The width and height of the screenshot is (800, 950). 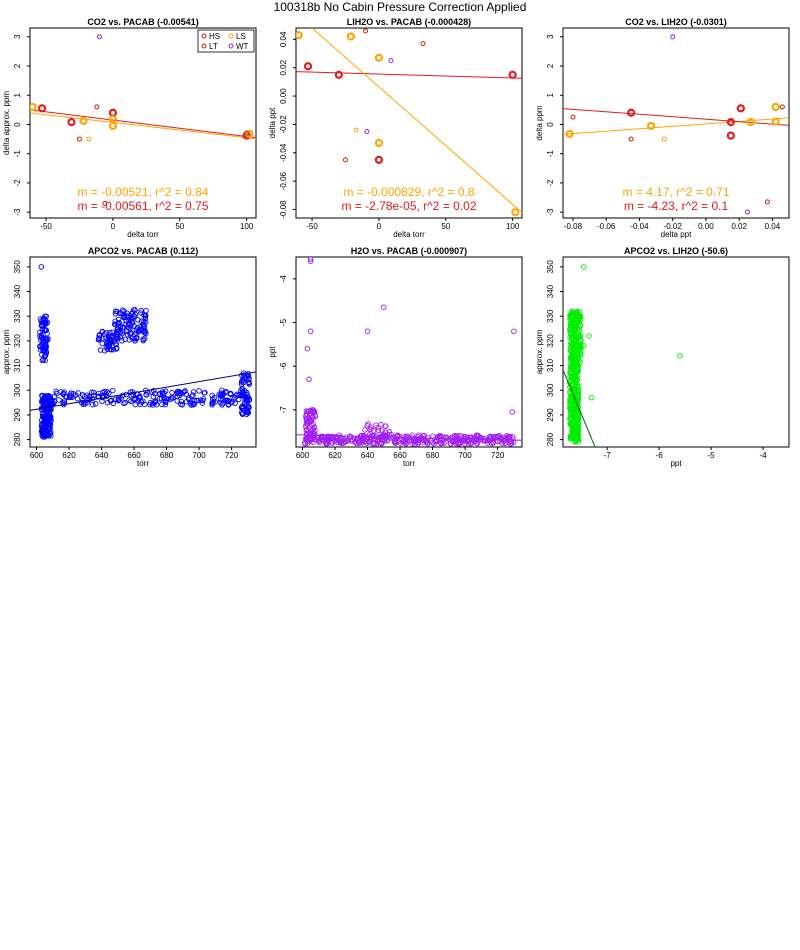 I want to click on x-tick-label: -7, so click(x=608, y=455).